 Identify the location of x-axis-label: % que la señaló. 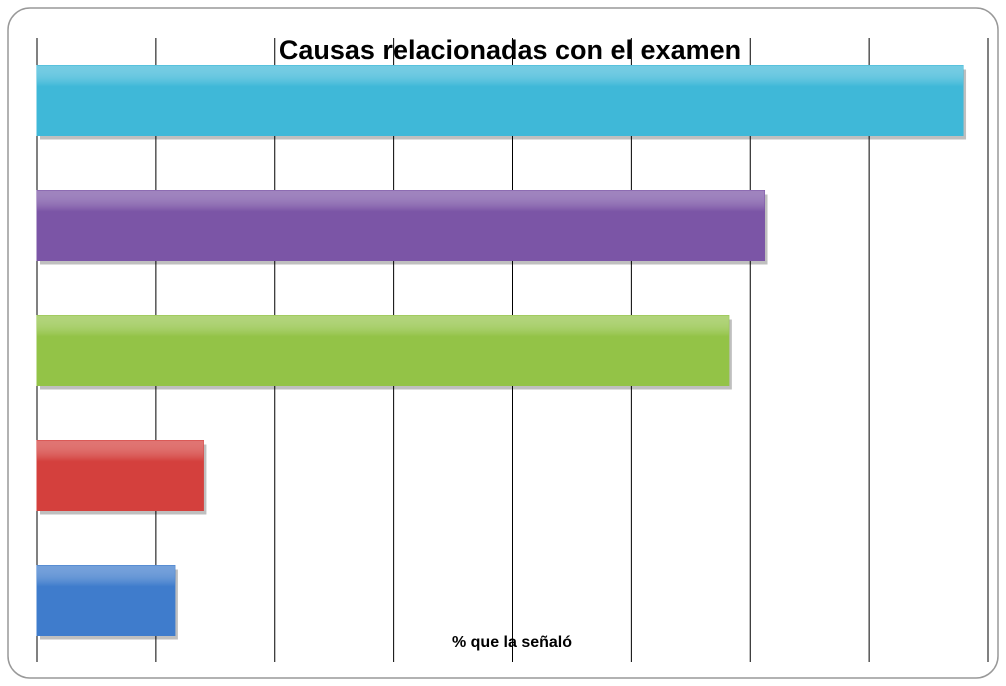
(512, 642).